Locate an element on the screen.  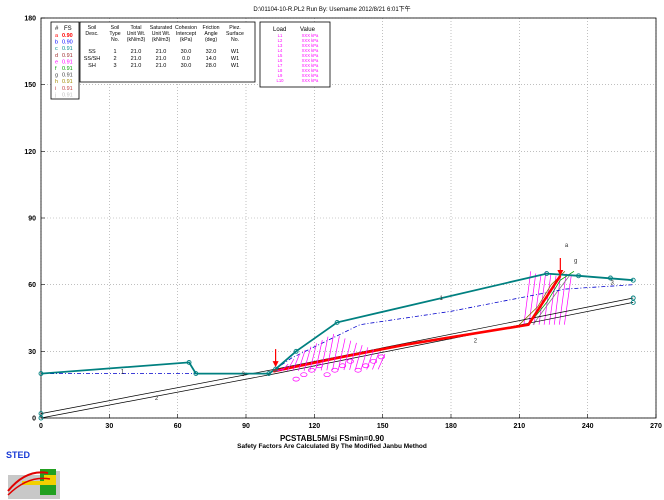
fs-legend-header-id: # is located at coordinates (57, 29).